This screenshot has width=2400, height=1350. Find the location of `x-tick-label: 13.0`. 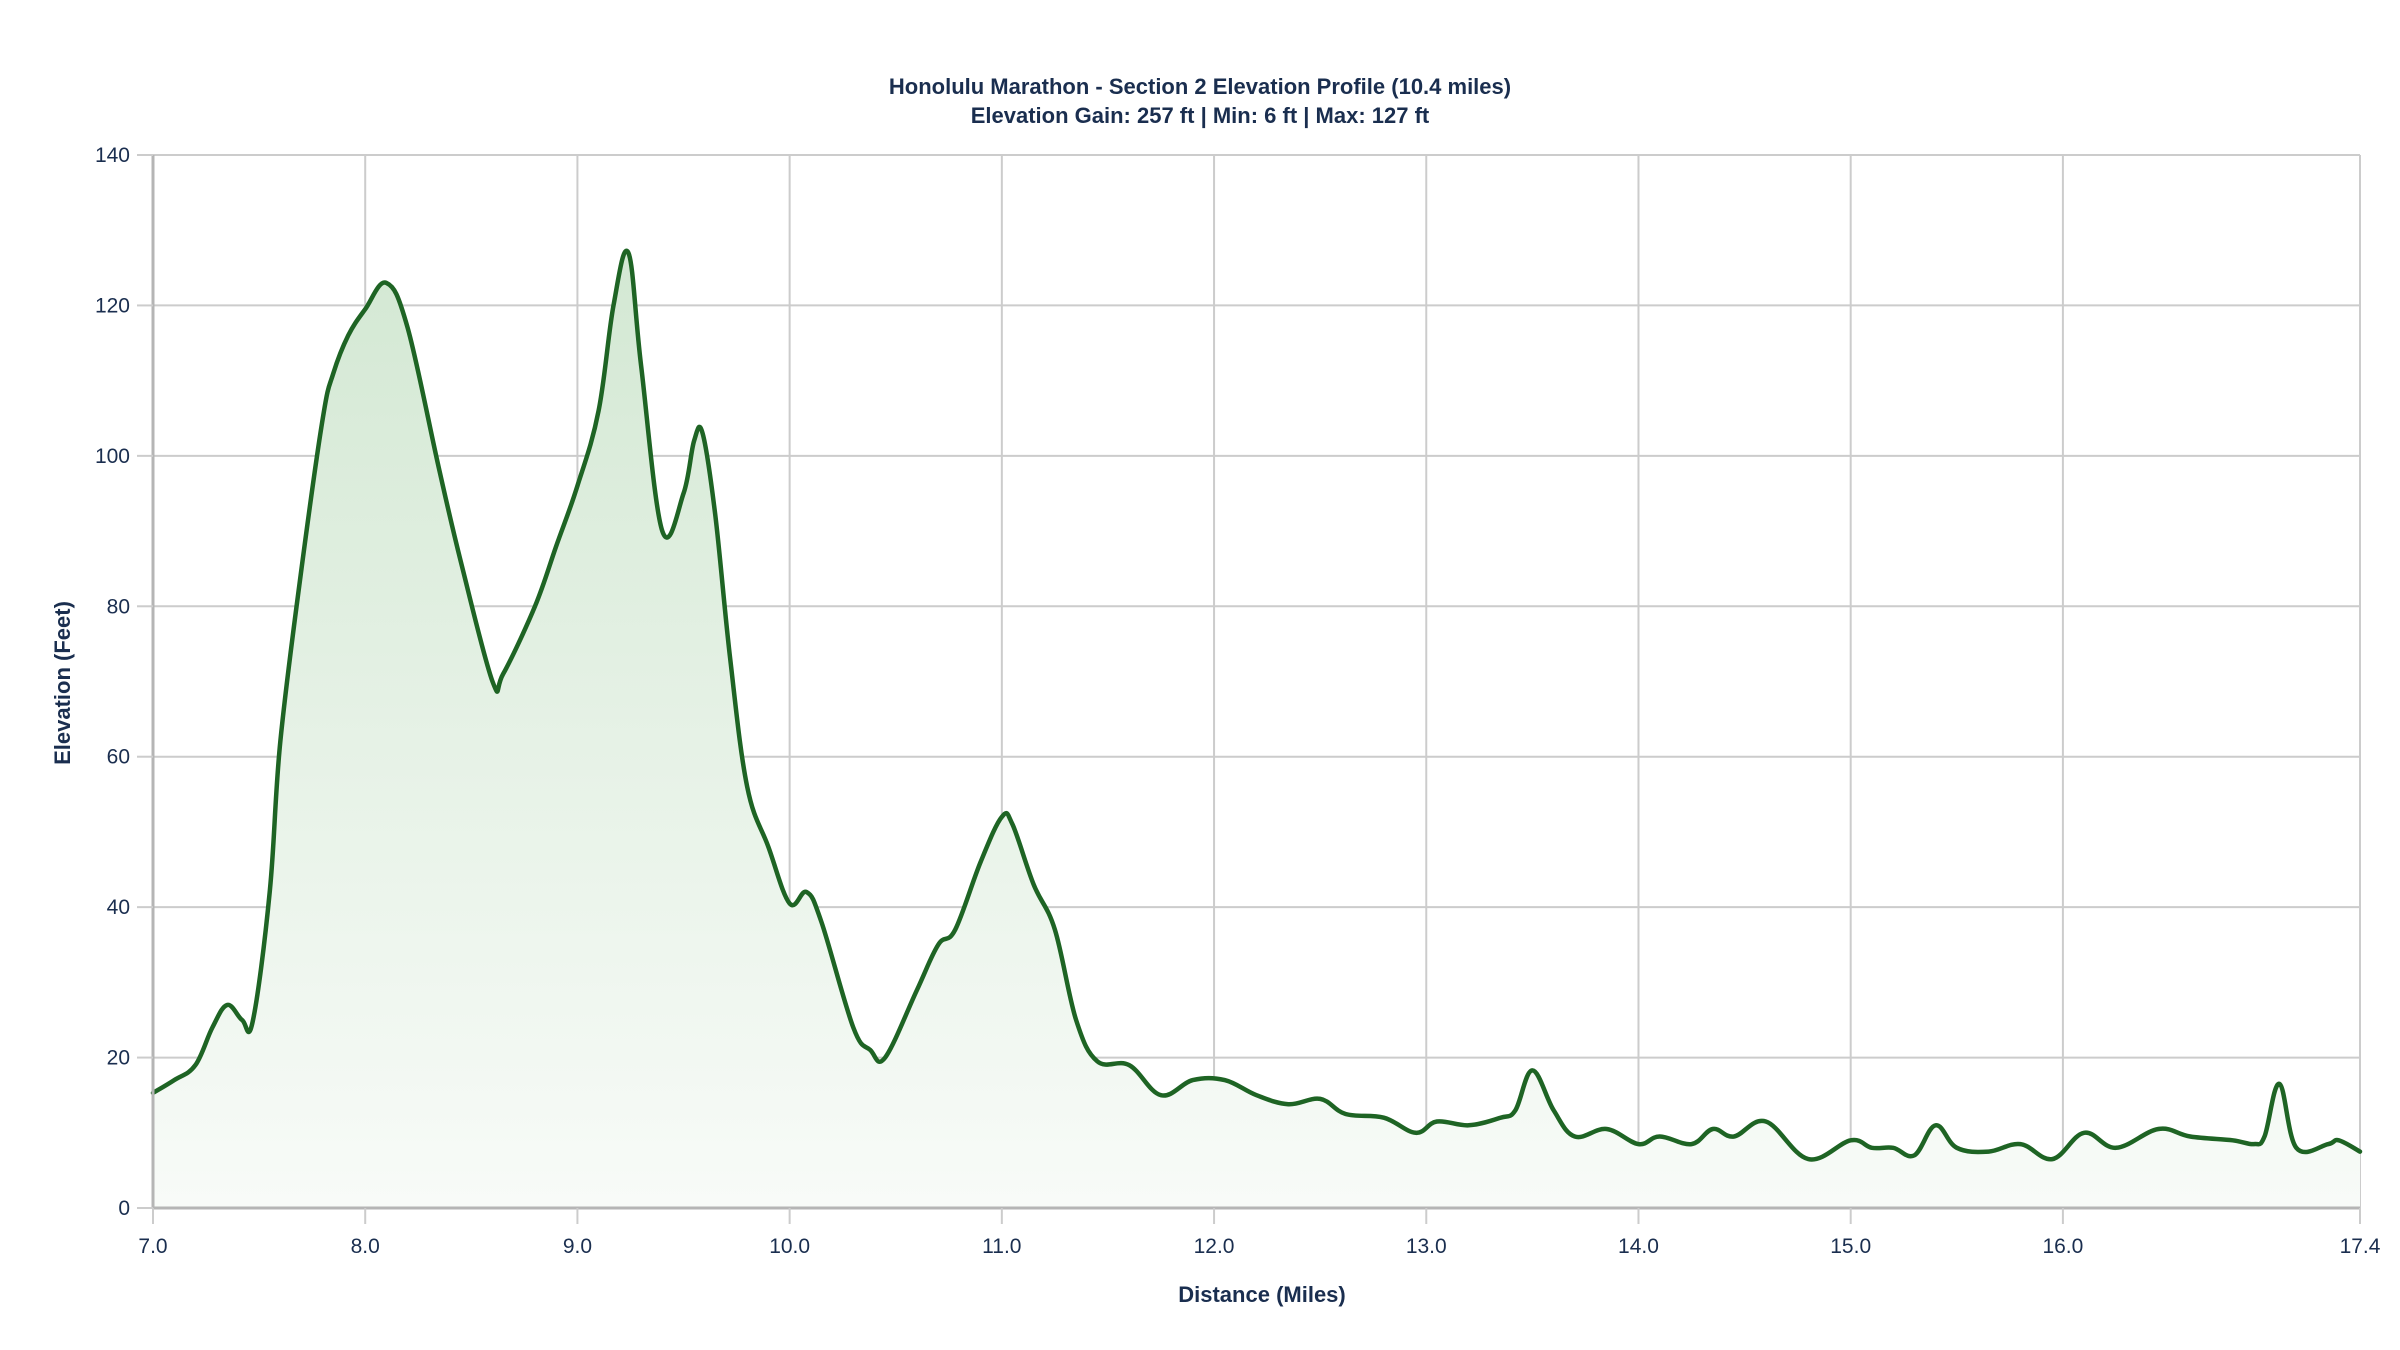

x-tick-label: 13.0 is located at coordinates (1426, 1246).